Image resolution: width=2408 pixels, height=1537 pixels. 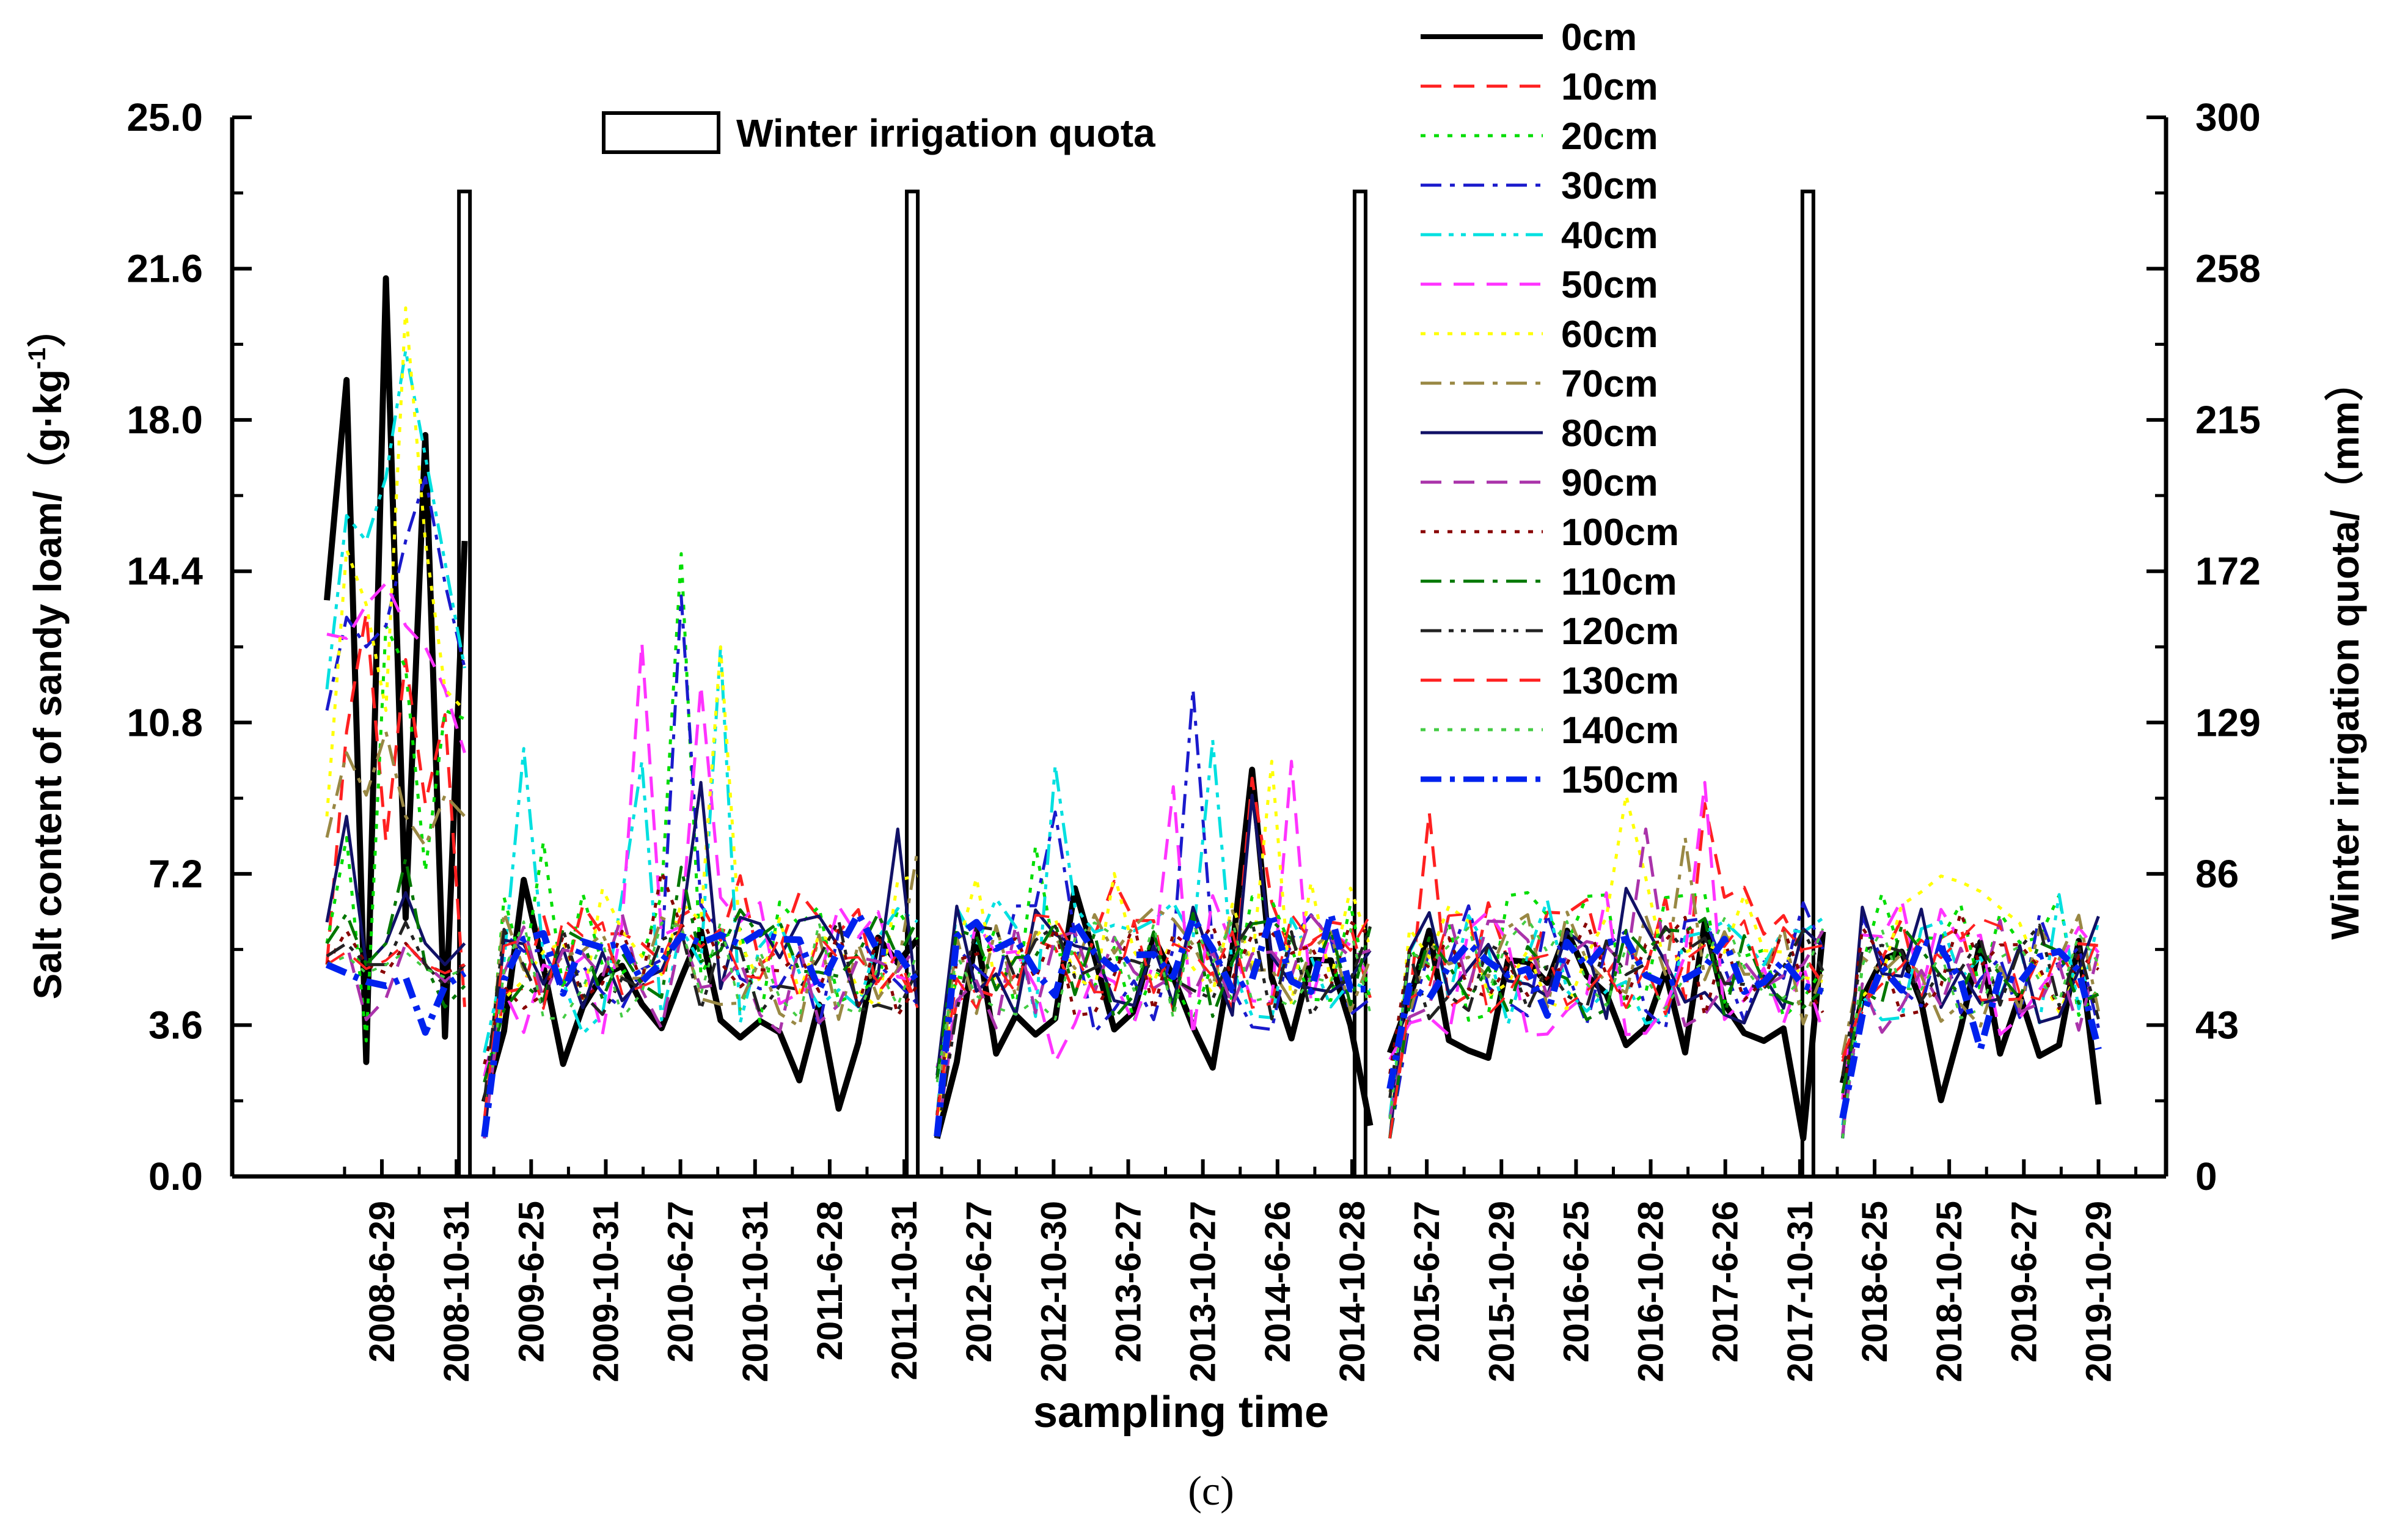 I want to click on legend-label-40cm: 40cm, so click(x=1609, y=236).